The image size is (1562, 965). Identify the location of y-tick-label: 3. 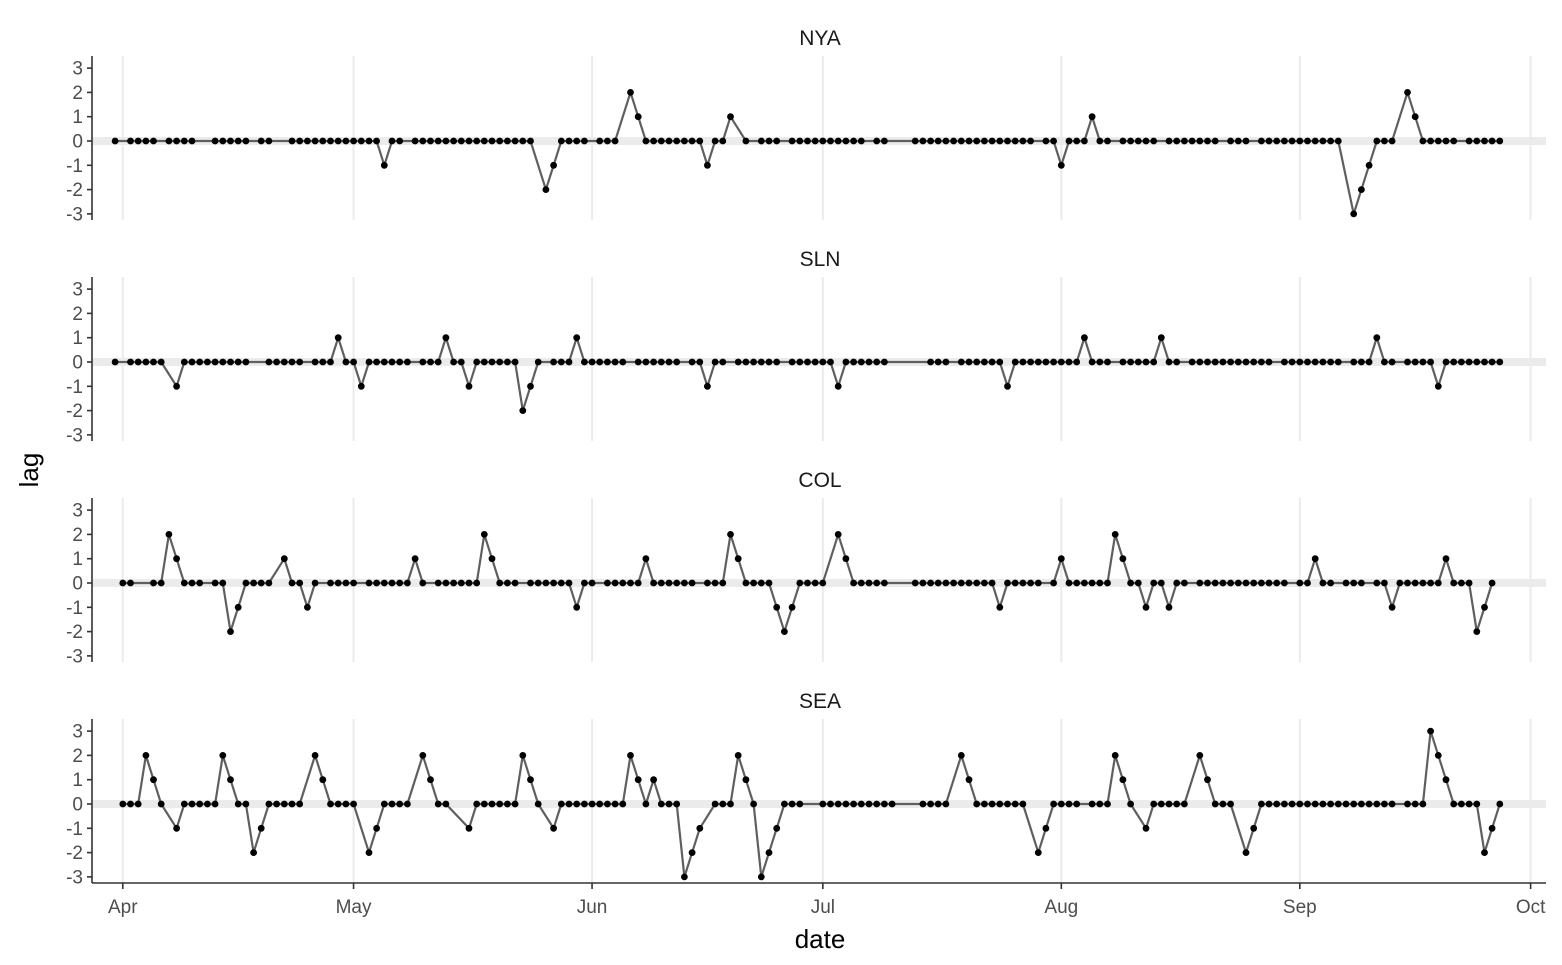
(77, 290).